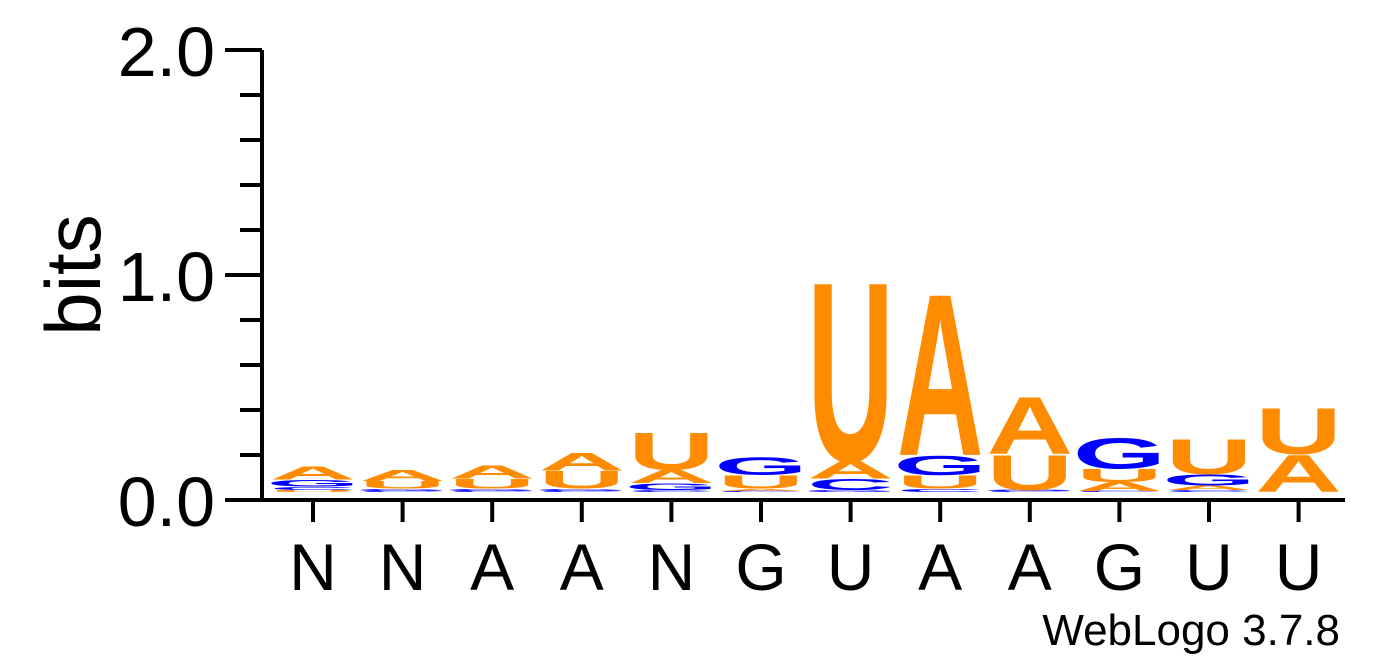  What do you see at coordinates (1191, 630) in the screenshot?
I see `weblogo-credit: WebLogo 3.7.8` at bounding box center [1191, 630].